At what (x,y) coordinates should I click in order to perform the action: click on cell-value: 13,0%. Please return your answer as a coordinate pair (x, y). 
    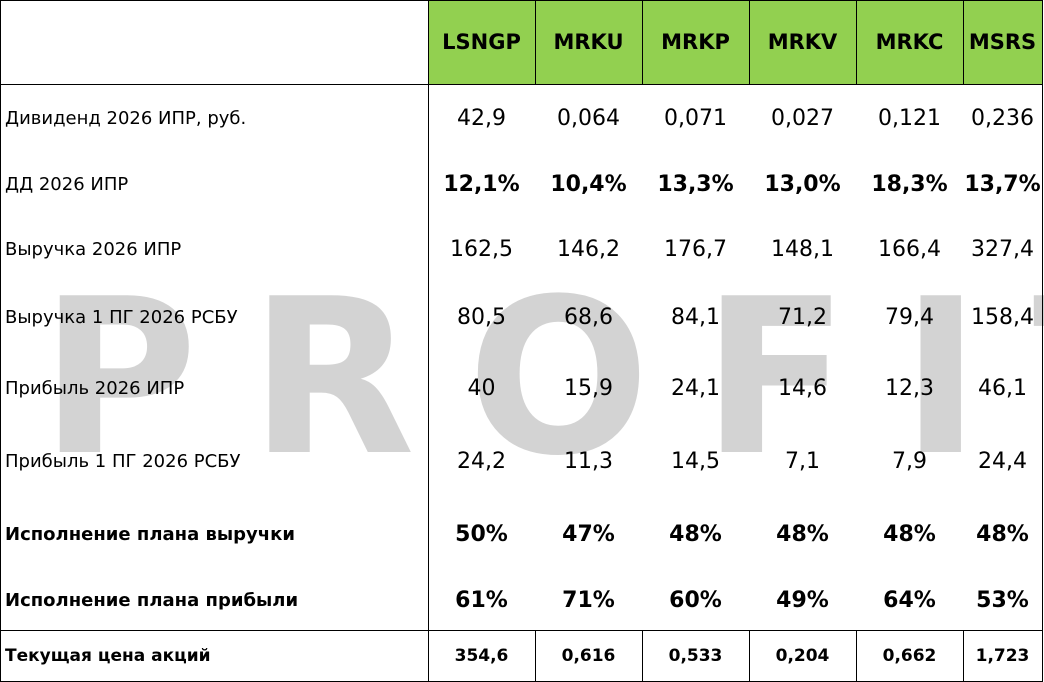
    Looking at the image, I should click on (802, 184).